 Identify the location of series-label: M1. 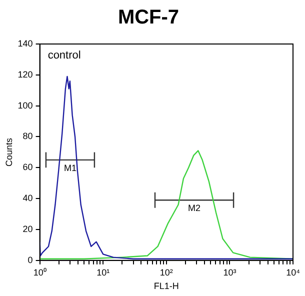
(70, 167).